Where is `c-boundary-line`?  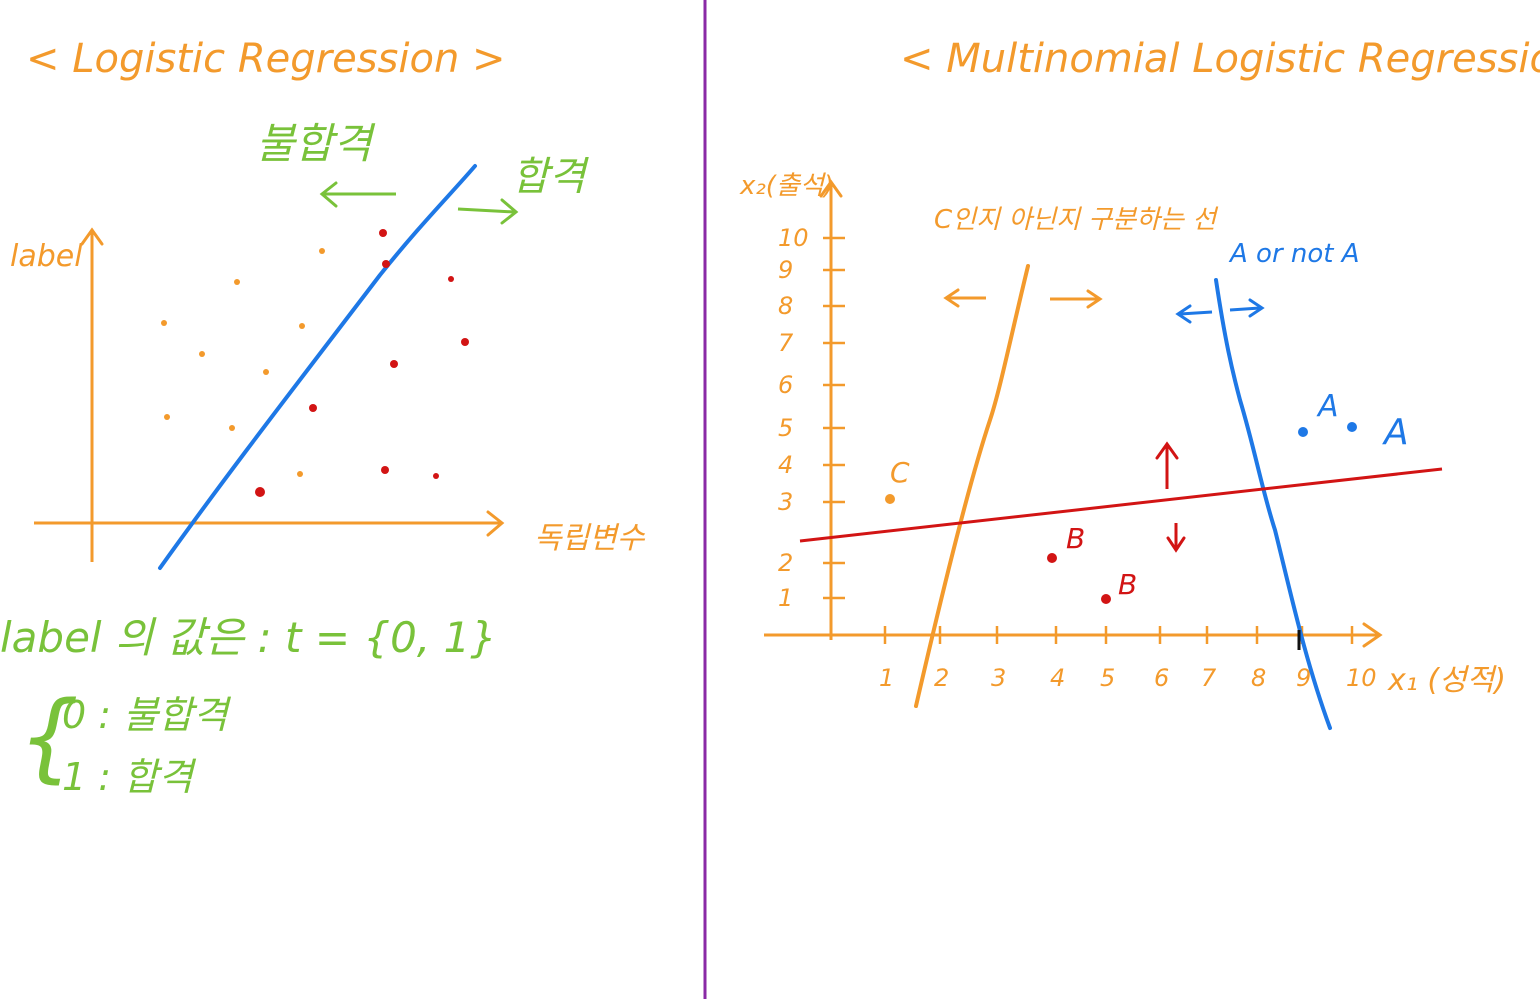 c-boundary-line is located at coordinates (972, 486).